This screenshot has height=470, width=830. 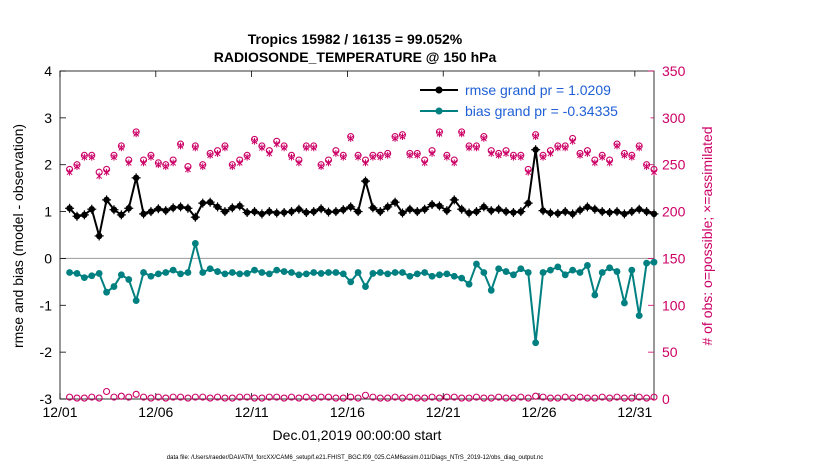 What do you see at coordinates (443, 412) in the screenshot?
I see `x-tick-label-4: 12/21` at bounding box center [443, 412].